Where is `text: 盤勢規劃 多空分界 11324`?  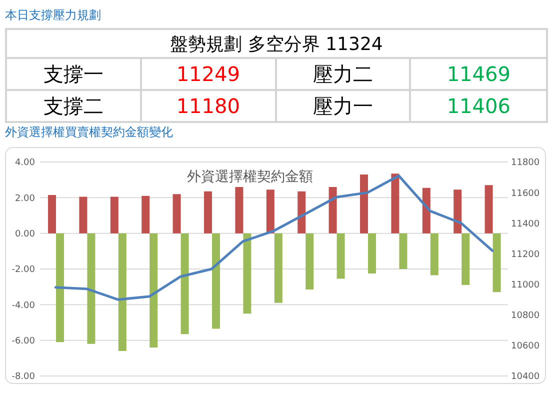 text: 盤勢規劃 多空分界 11324 is located at coordinates (276, 44).